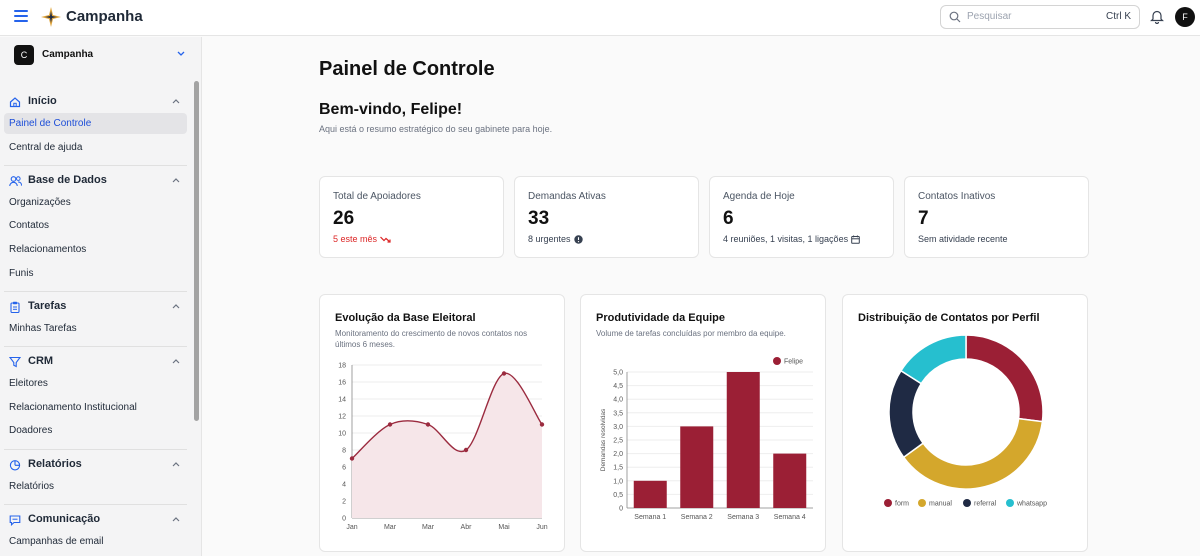 This screenshot has width=1200, height=556. I want to click on area-chart: 0 2 4 6 8 10 12 14 16 18 Jan Mar Mar Abr Mai Jun, so click(443, 447).